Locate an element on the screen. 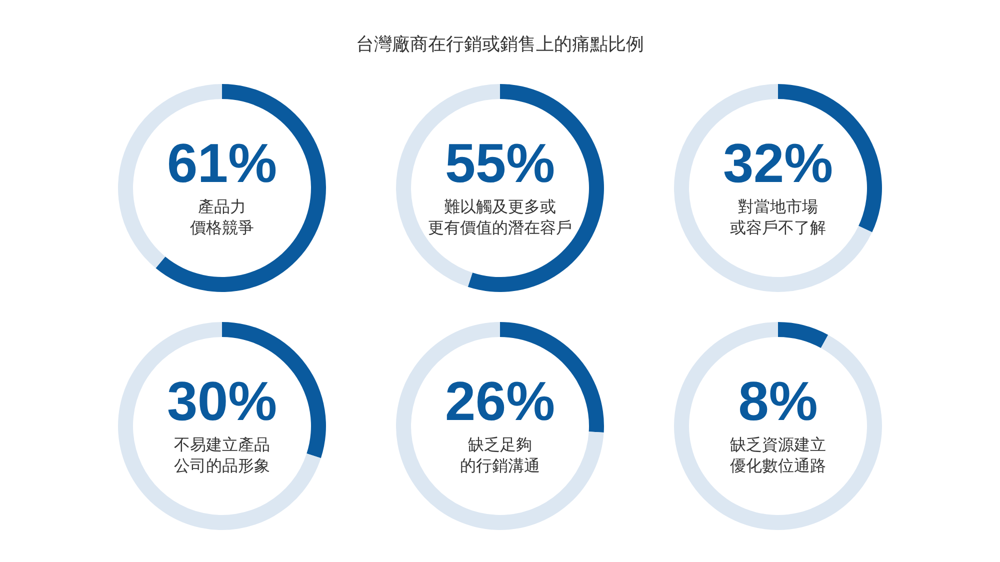  slice-label: 不易建立產品公司的品形象 is located at coordinates (222, 455).